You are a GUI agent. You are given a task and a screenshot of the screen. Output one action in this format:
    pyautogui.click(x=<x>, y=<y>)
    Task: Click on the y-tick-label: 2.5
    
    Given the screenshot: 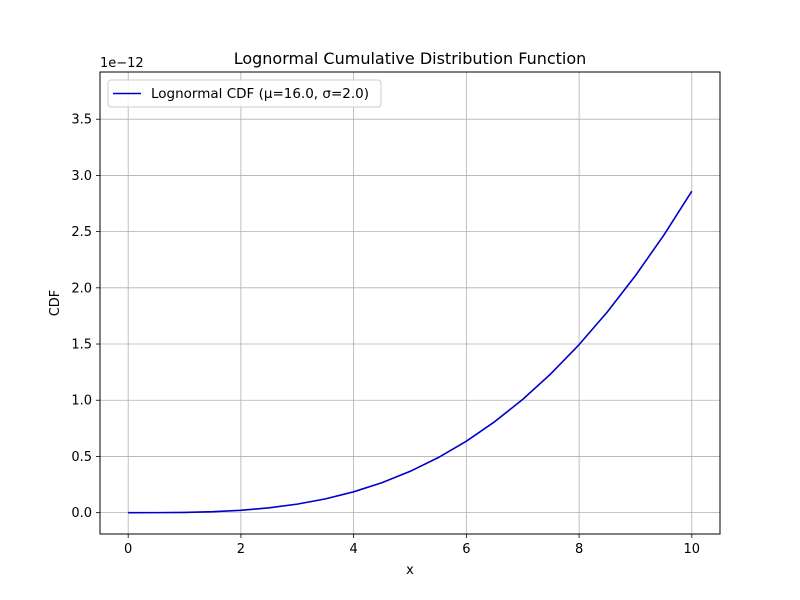 What is the action you would take?
    pyautogui.click(x=81, y=232)
    